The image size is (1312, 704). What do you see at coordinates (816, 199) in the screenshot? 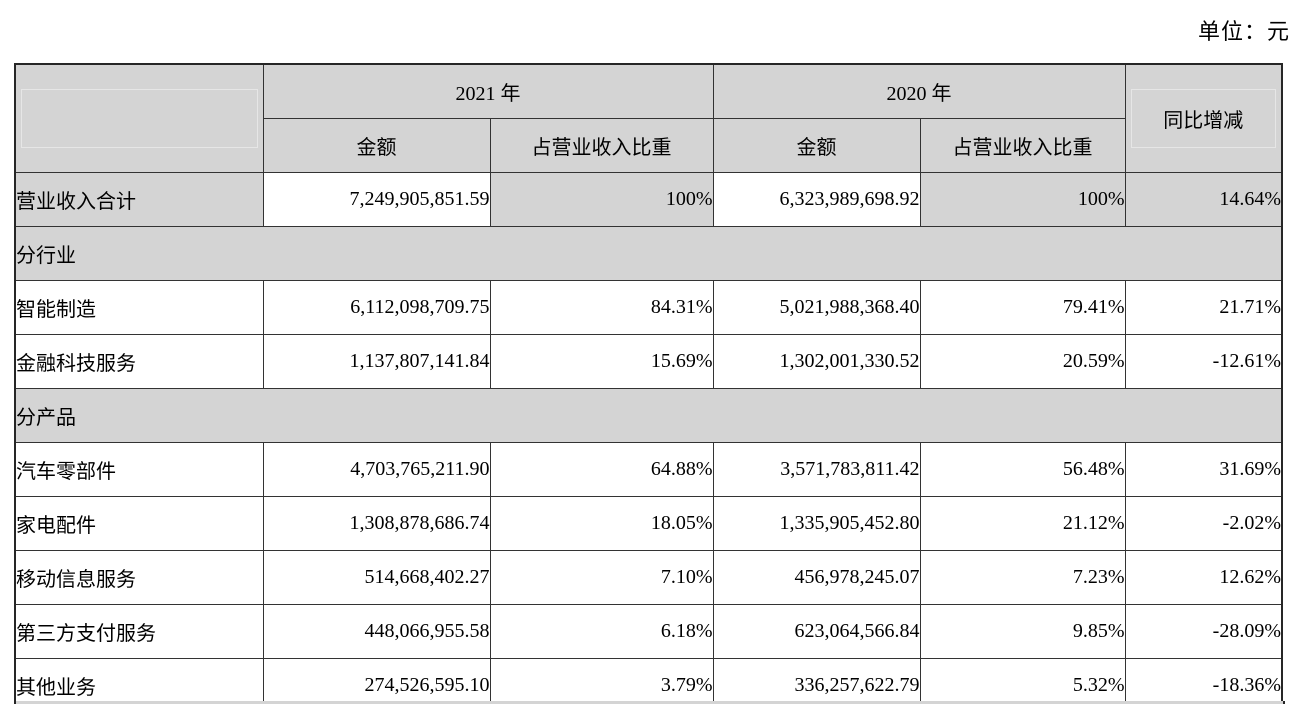
I see `amount-2020-cell: 6,323,989,698.92` at bounding box center [816, 199].